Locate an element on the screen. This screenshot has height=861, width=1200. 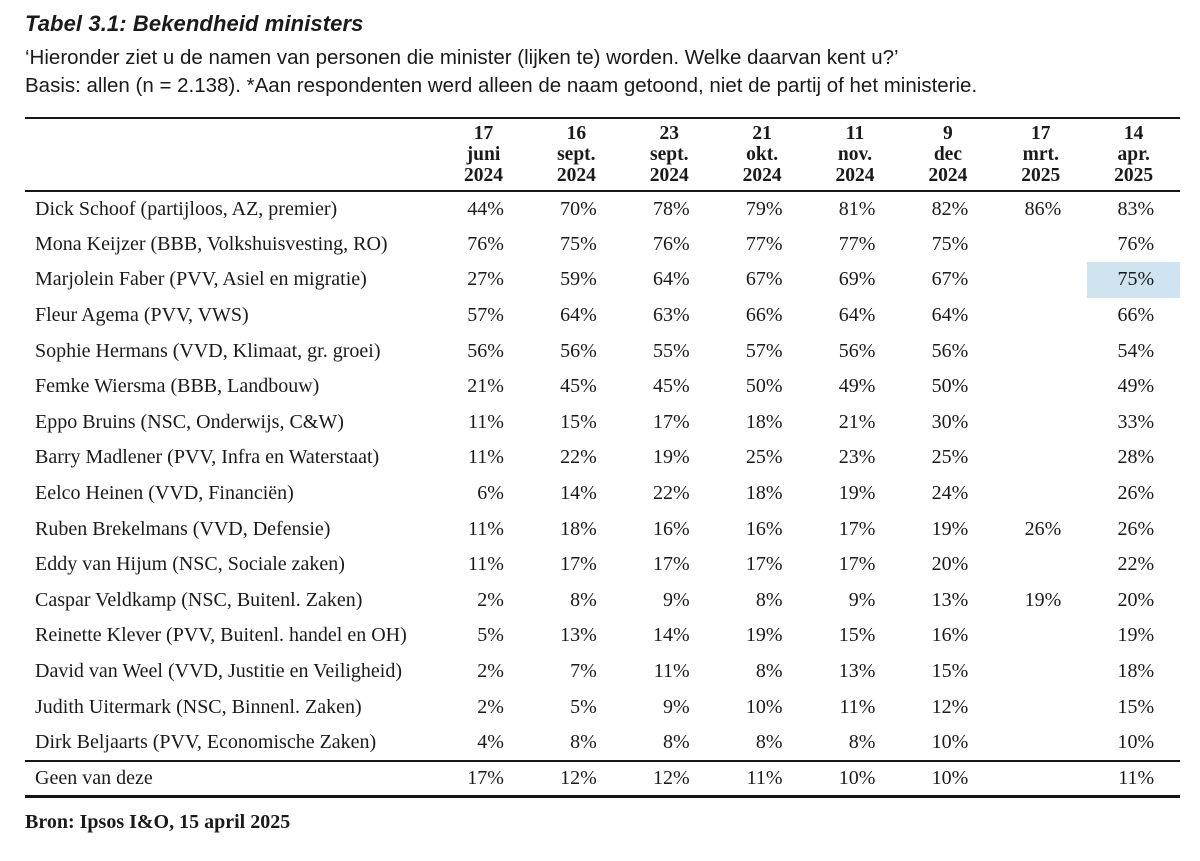
column-header: 17 mrt. 2025 is located at coordinates (1040, 154).